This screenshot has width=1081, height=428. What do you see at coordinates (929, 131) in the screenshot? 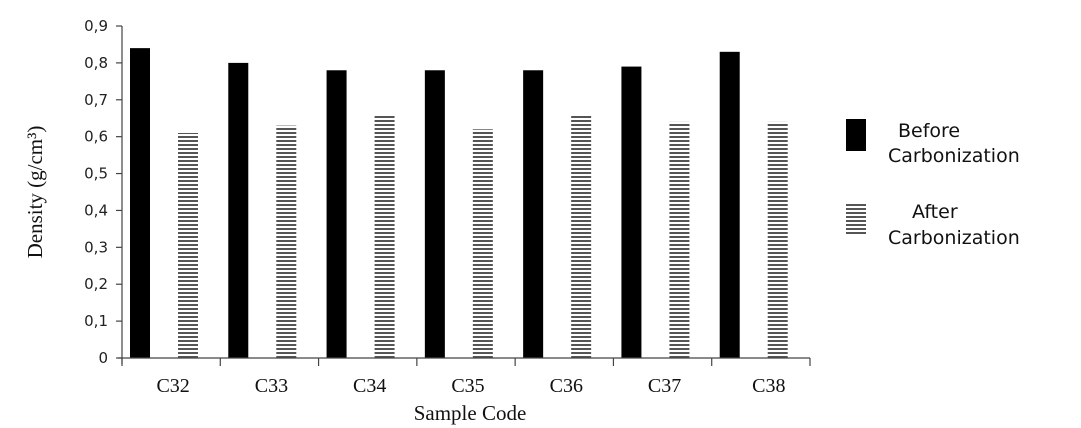
I see `legend-label-before: Before` at bounding box center [929, 131].